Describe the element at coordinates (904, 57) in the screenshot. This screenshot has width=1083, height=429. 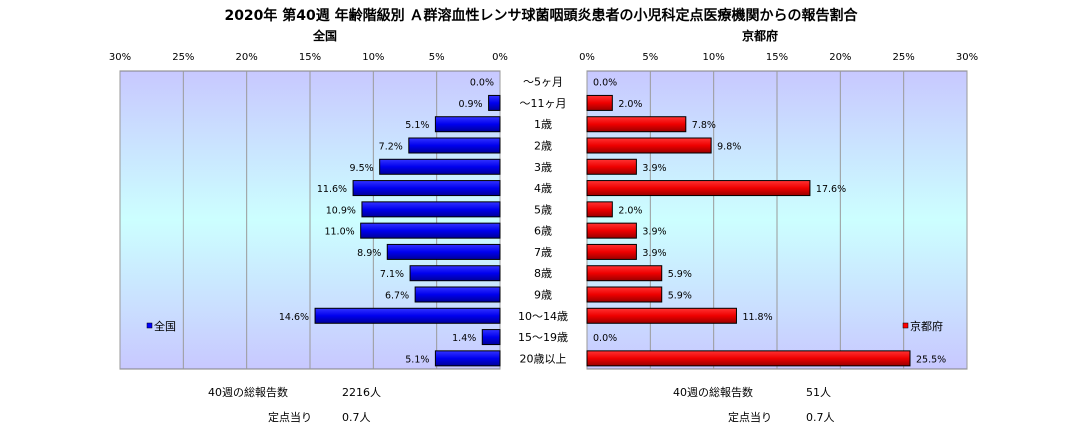
I see `right-tick-label: 25%` at that location.